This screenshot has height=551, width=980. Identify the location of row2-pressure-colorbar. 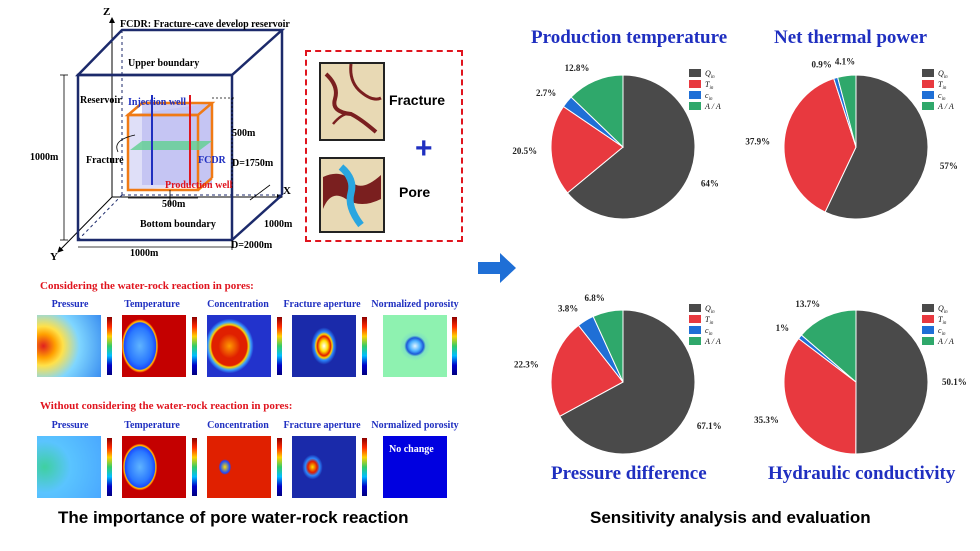
(109, 467).